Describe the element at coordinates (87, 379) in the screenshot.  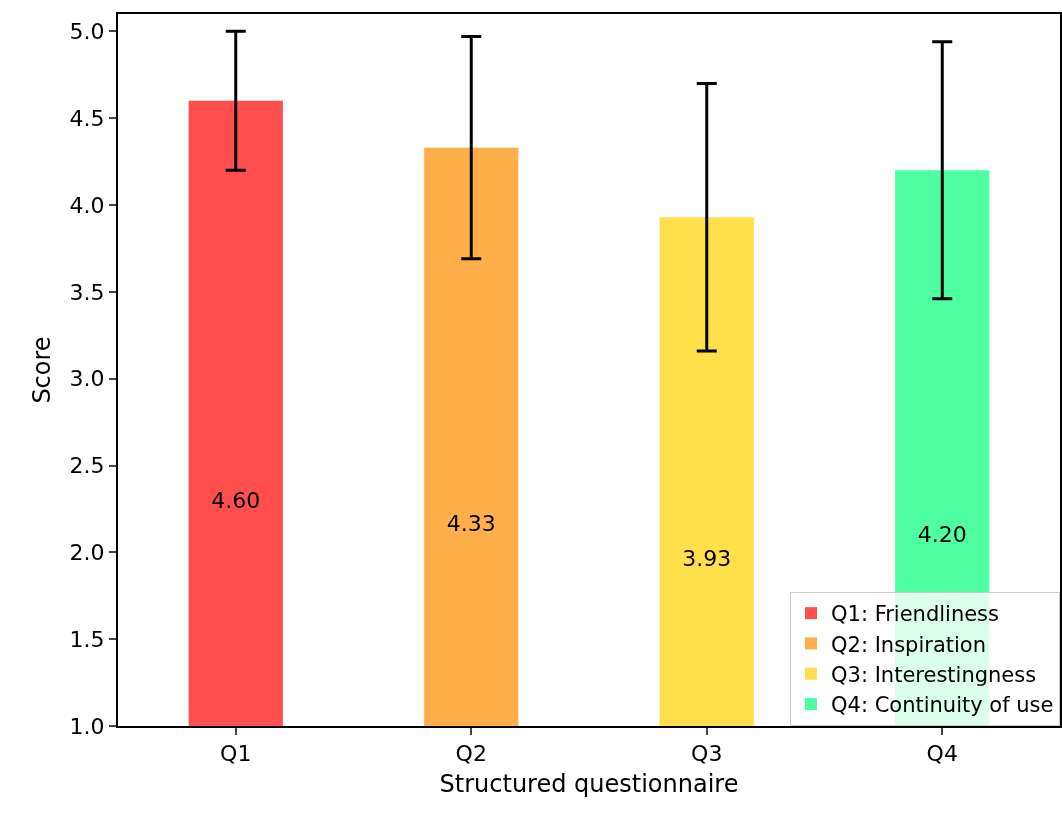
I see `y-tick-label: 3.0` at that location.